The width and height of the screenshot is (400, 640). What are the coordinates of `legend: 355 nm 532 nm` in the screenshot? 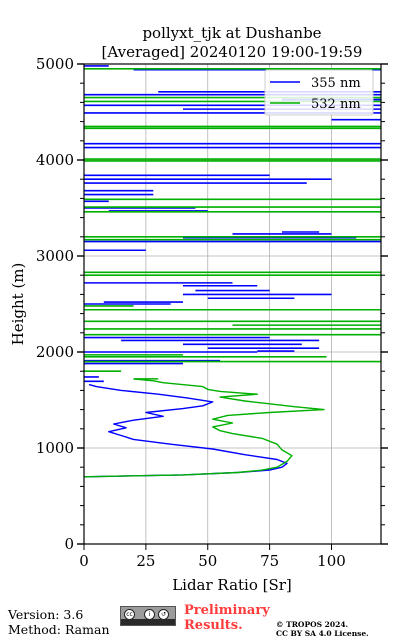 It's located at (319, 92).